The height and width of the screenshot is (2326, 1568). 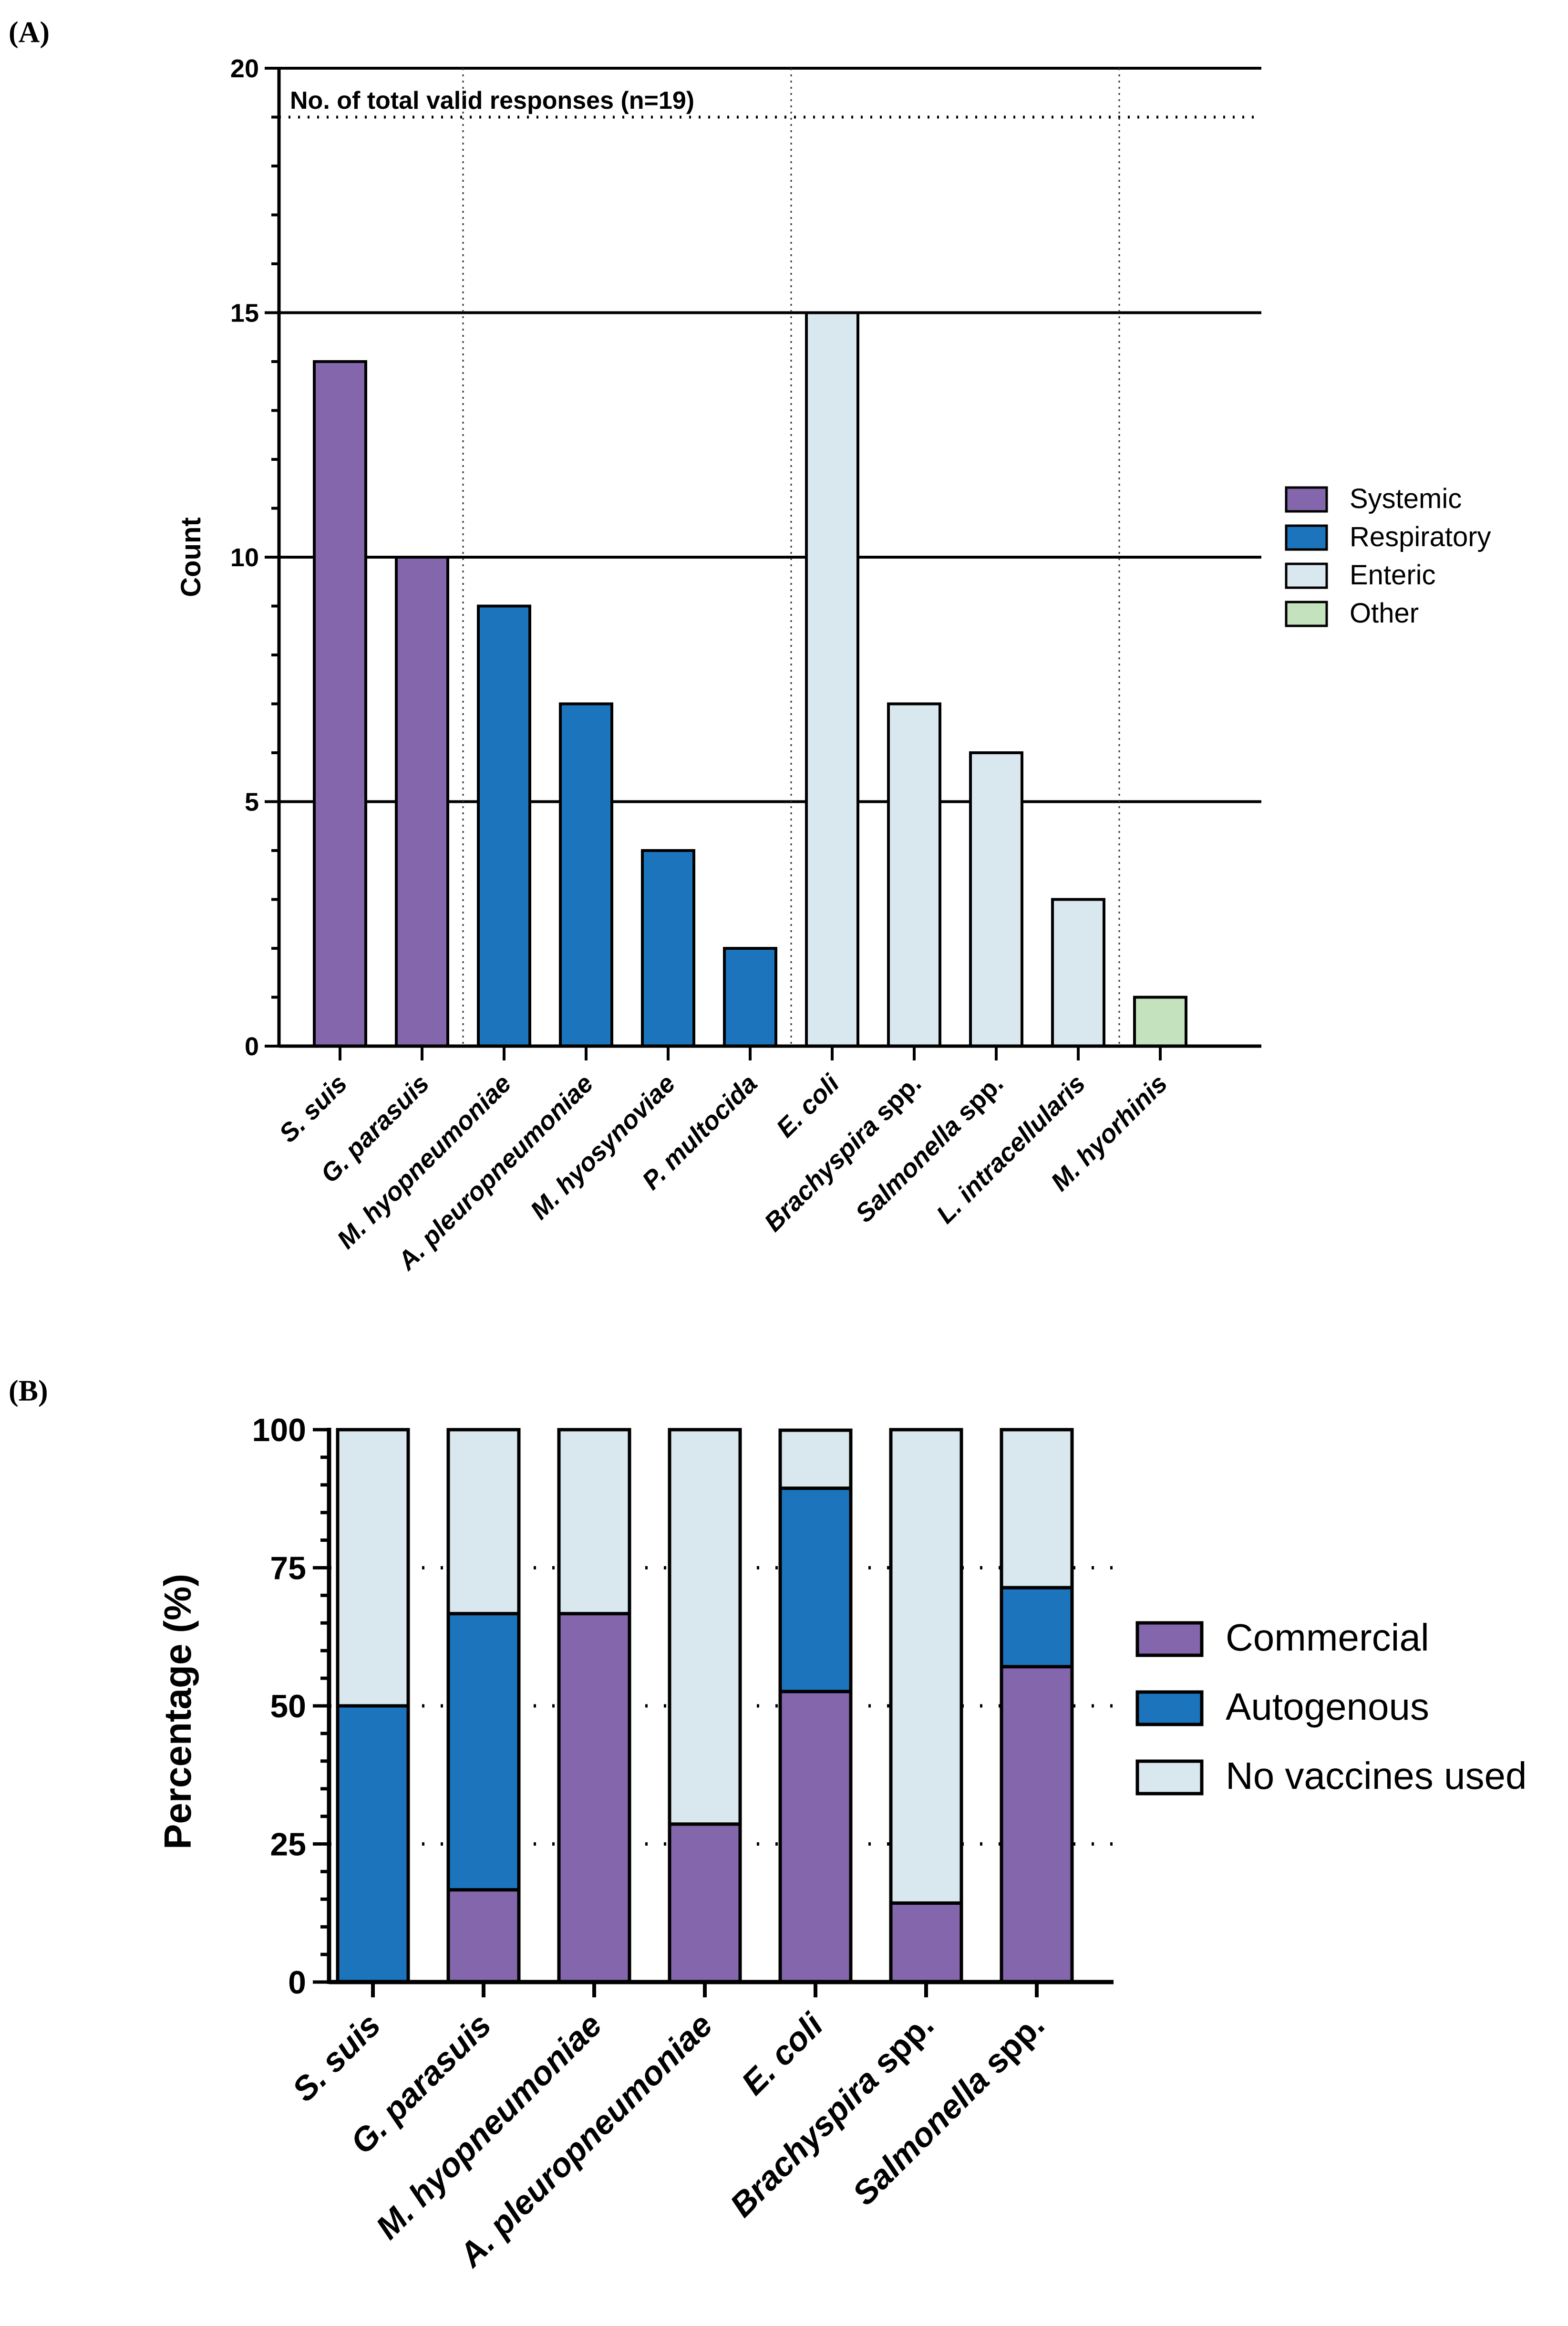 I want to click on x-tick-label: L. intracellularis, so click(x=1011, y=1149).